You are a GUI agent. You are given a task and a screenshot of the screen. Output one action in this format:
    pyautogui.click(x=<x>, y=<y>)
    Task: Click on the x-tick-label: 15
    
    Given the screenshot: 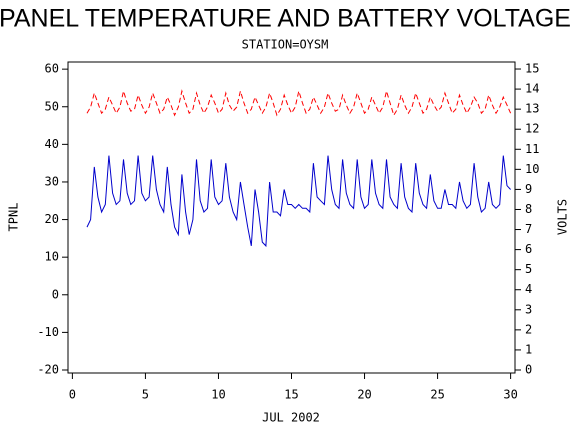 What is the action you would take?
    pyautogui.click(x=291, y=395)
    